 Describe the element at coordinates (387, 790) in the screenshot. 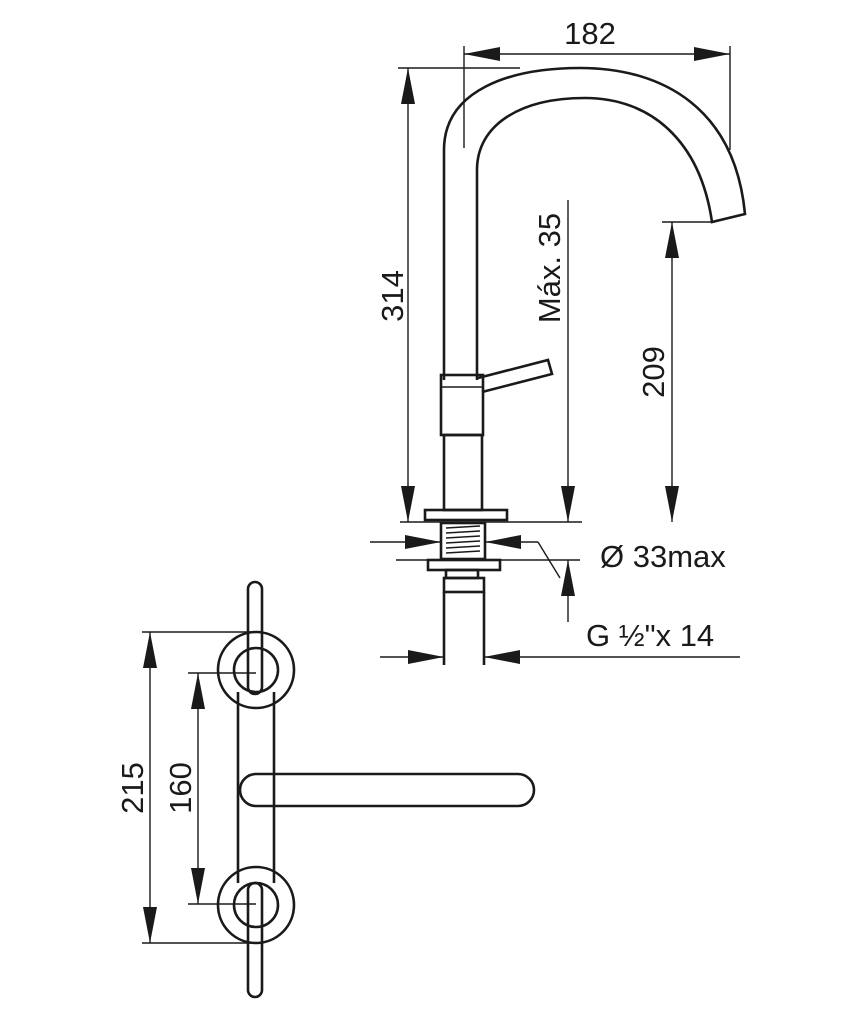

I see `spout-top-view` at that location.